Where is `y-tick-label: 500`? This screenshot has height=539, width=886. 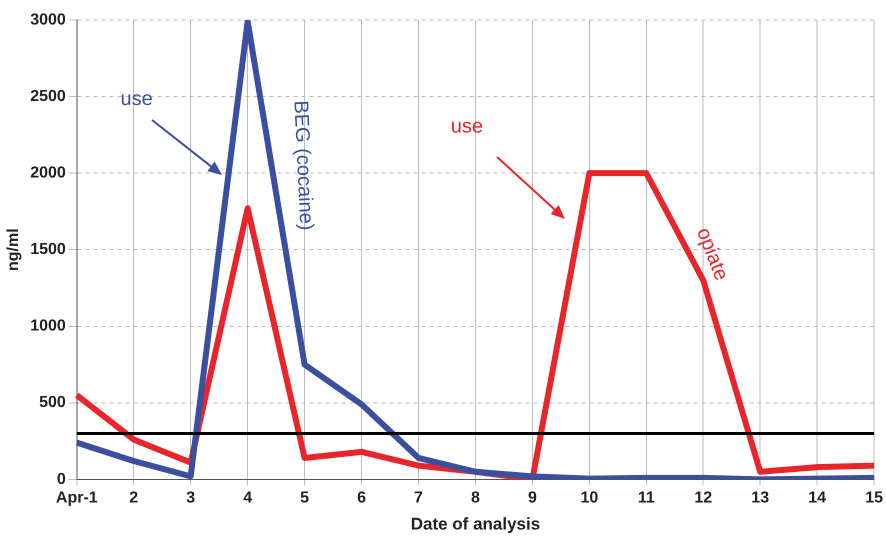
y-tick-label: 500 is located at coordinates (52, 403).